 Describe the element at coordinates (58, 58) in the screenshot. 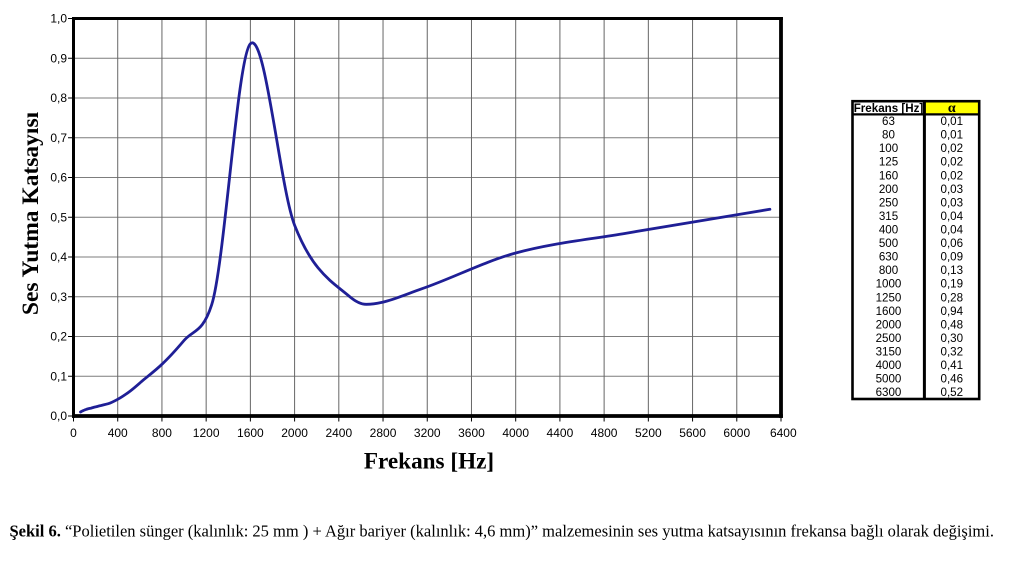

I see `svg-text: 0,9` at that location.